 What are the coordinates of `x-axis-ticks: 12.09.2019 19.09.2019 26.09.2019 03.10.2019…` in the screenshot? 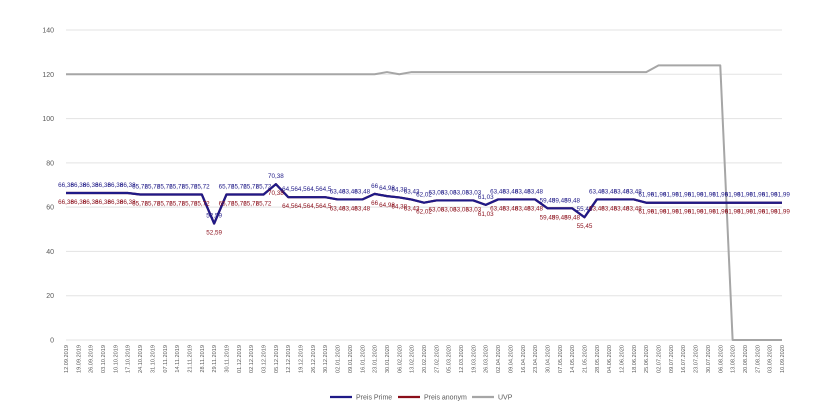 It's located at (425, 359).